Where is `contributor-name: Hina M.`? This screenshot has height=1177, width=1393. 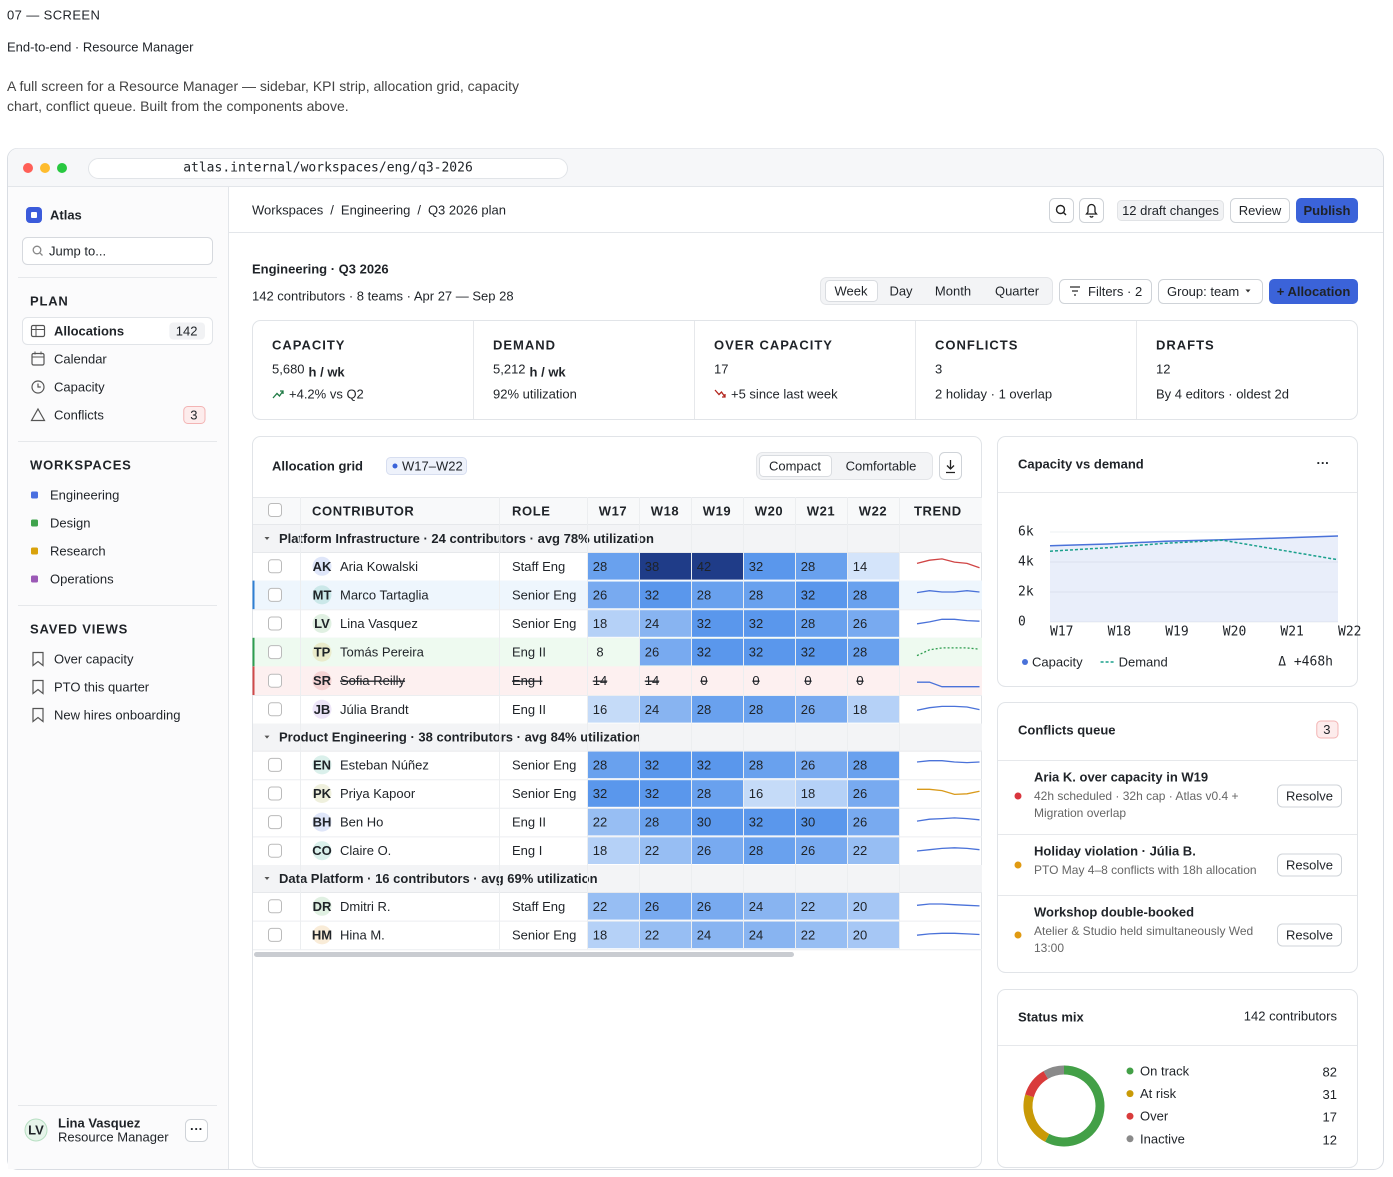
contributor-name: Hina M. is located at coordinates (362, 934).